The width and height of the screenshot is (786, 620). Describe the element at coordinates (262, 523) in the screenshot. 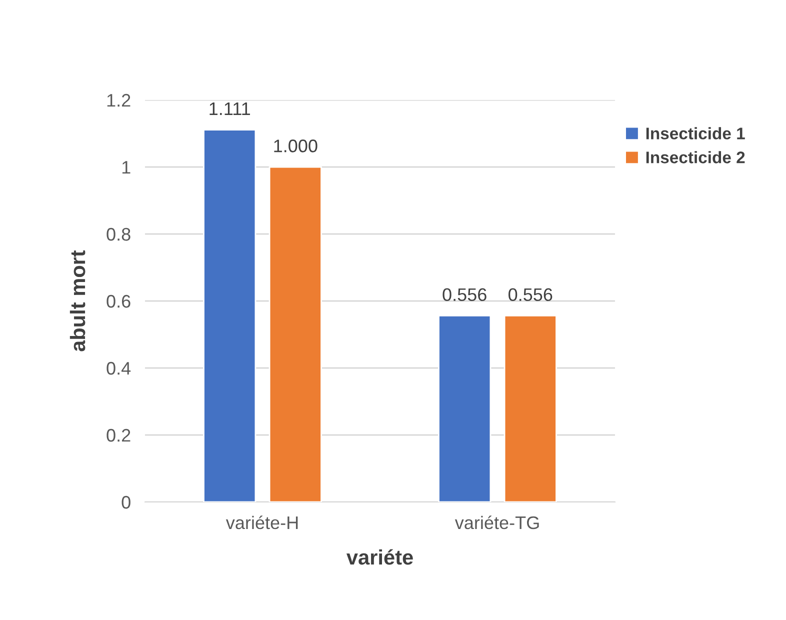

I see `x-tick-label: variéte-H` at that location.